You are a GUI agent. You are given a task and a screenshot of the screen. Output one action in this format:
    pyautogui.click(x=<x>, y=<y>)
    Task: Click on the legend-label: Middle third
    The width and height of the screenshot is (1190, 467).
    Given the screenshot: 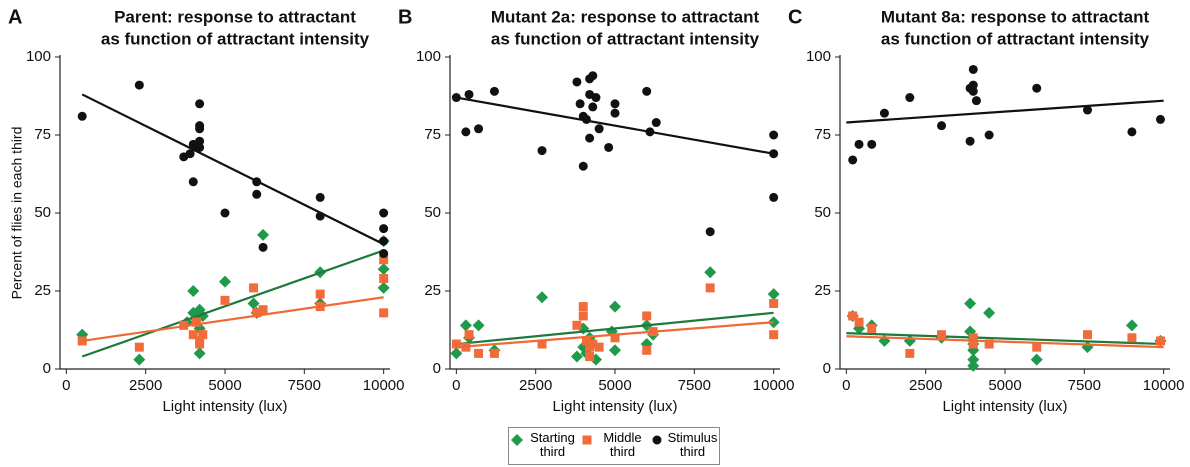 What is the action you would take?
    pyautogui.click(x=622, y=444)
    